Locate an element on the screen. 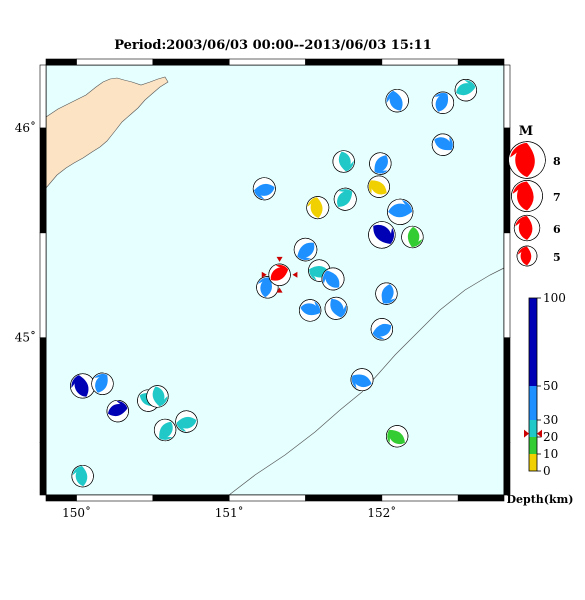 The width and height of the screenshot is (585, 600). lat-tick-label: 46˚ is located at coordinates (25, 127).